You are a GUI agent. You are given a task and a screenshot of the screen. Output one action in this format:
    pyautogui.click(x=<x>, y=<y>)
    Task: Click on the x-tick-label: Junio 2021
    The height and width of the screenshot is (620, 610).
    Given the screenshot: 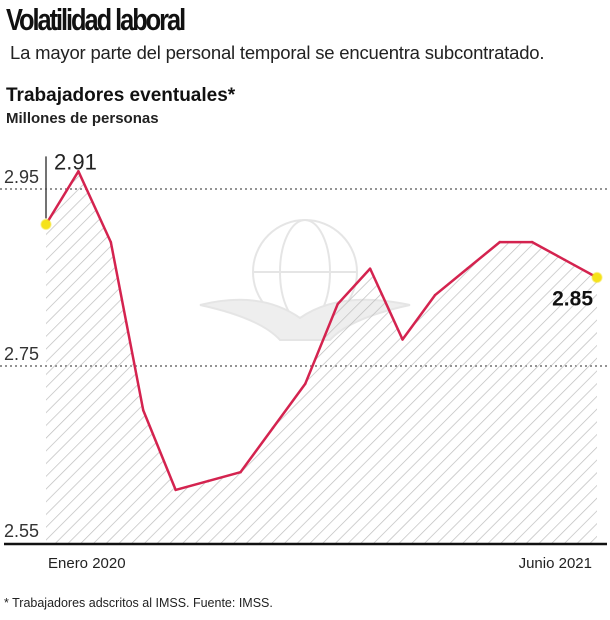 What is the action you would take?
    pyautogui.click(x=555, y=563)
    